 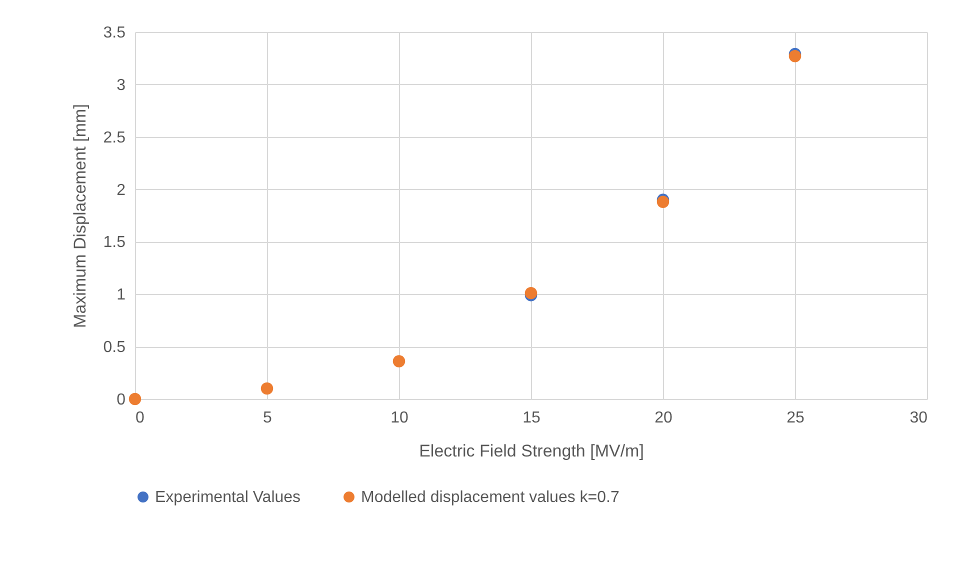 What do you see at coordinates (121, 190) in the screenshot?
I see `y-tick-label: 2` at bounding box center [121, 190].